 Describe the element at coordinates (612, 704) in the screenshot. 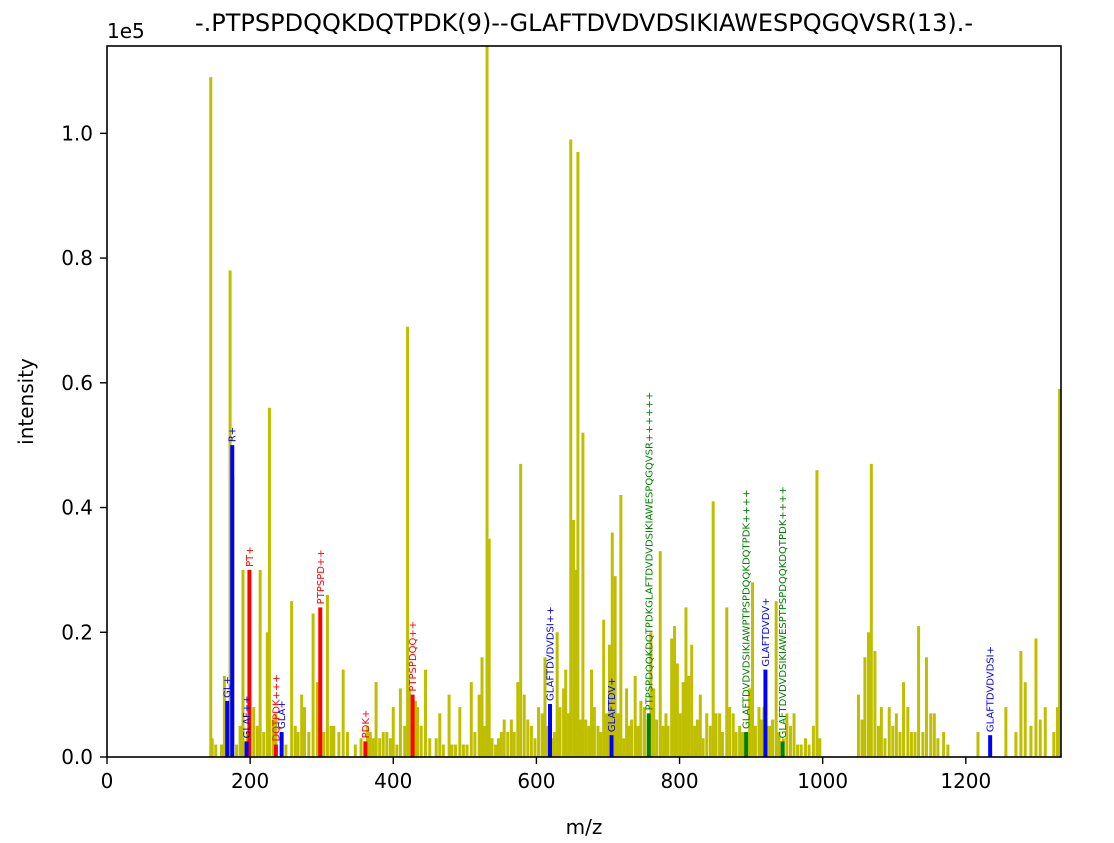

I see `peak-annotation: GLAFTDV+` at that location.